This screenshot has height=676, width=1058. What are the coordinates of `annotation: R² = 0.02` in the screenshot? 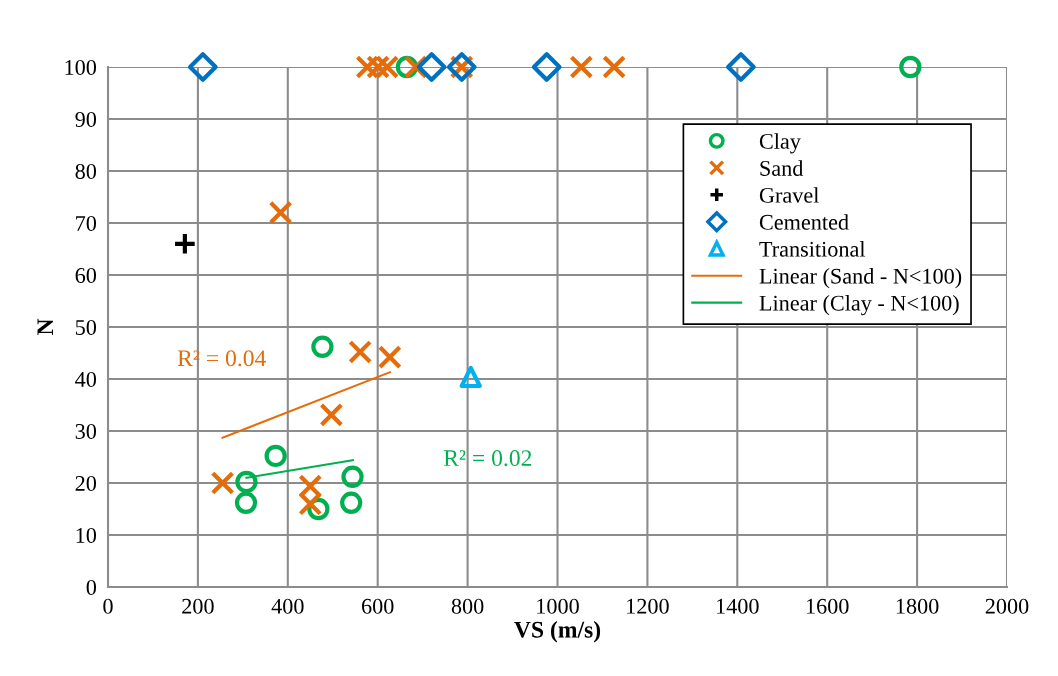 It's located at (487, 458).